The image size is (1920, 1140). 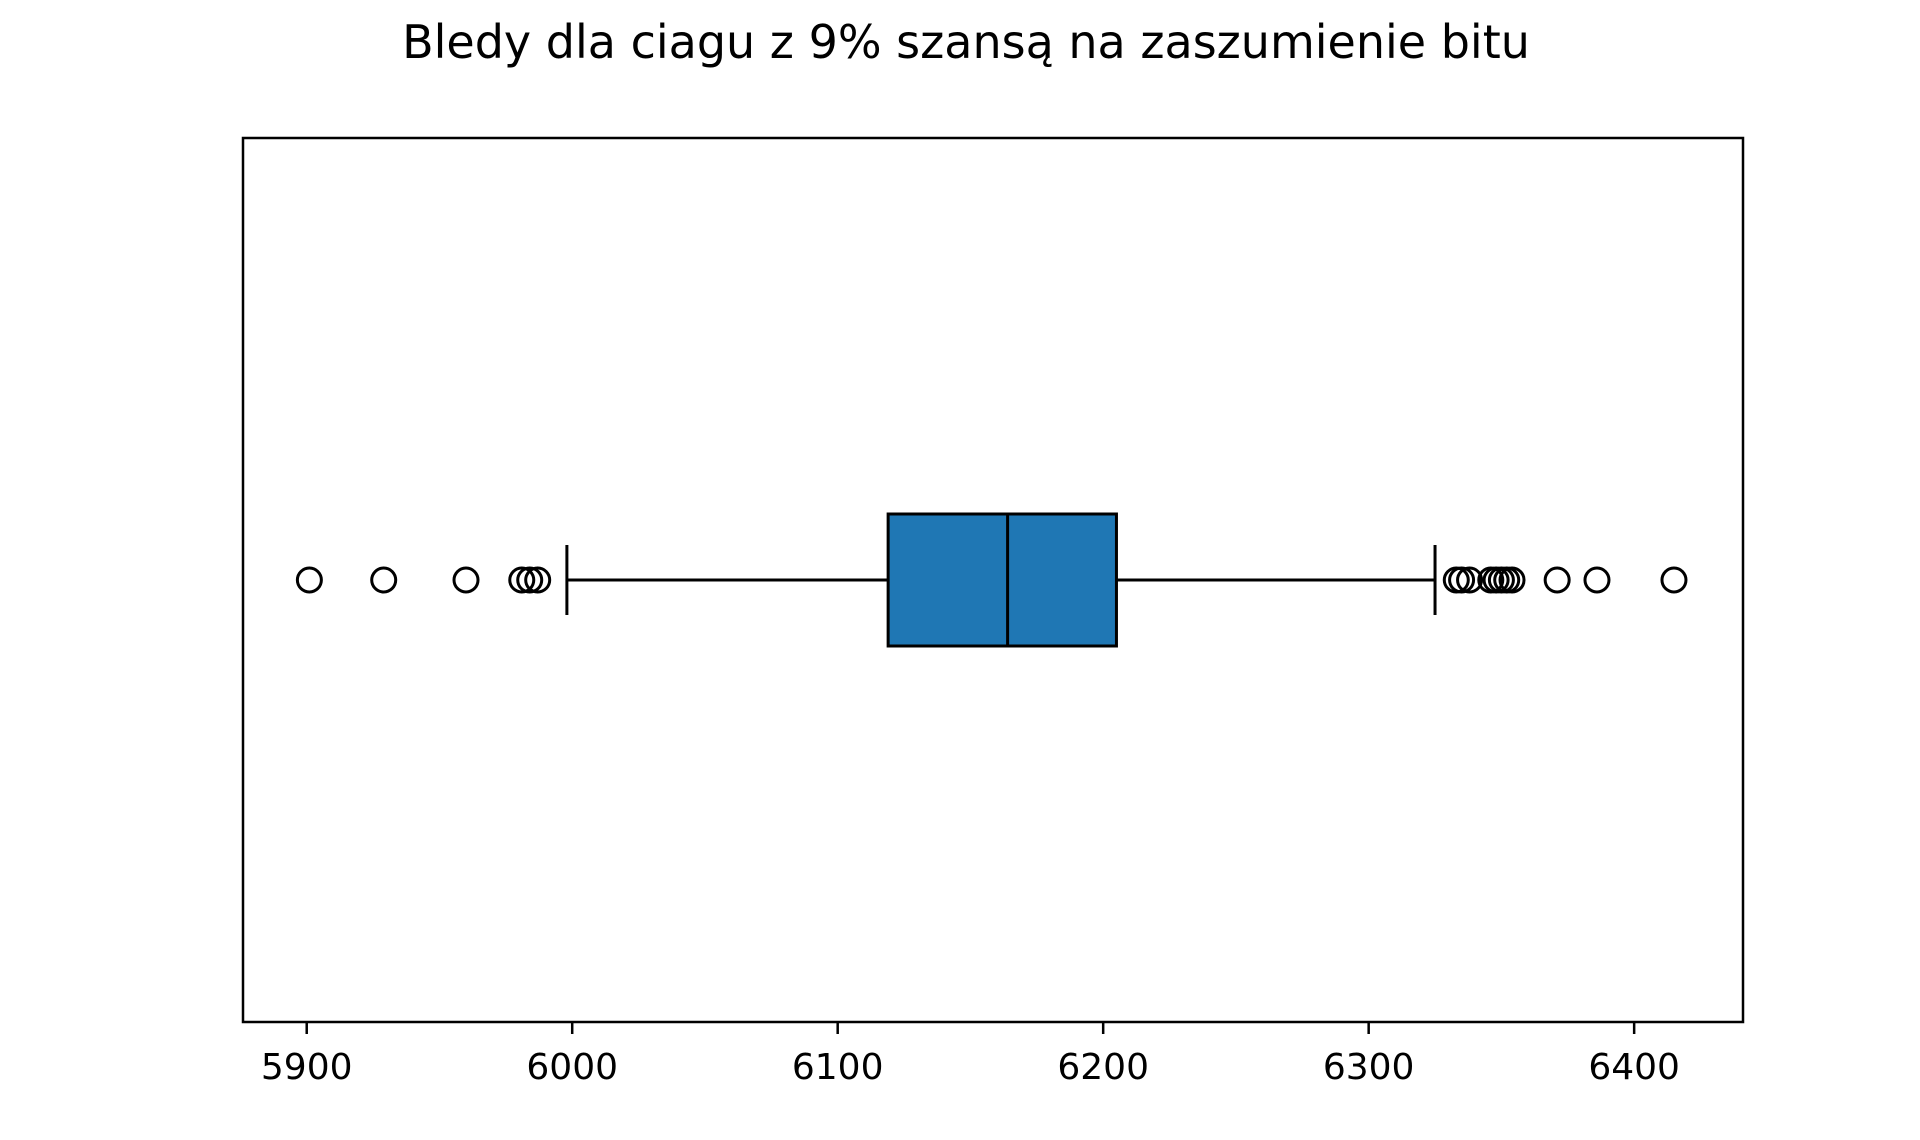 What do you see at coordinates (572, 1067) in the screenshot?
I see `x-tick-label: 6000` at bounding box center [572, 1067].